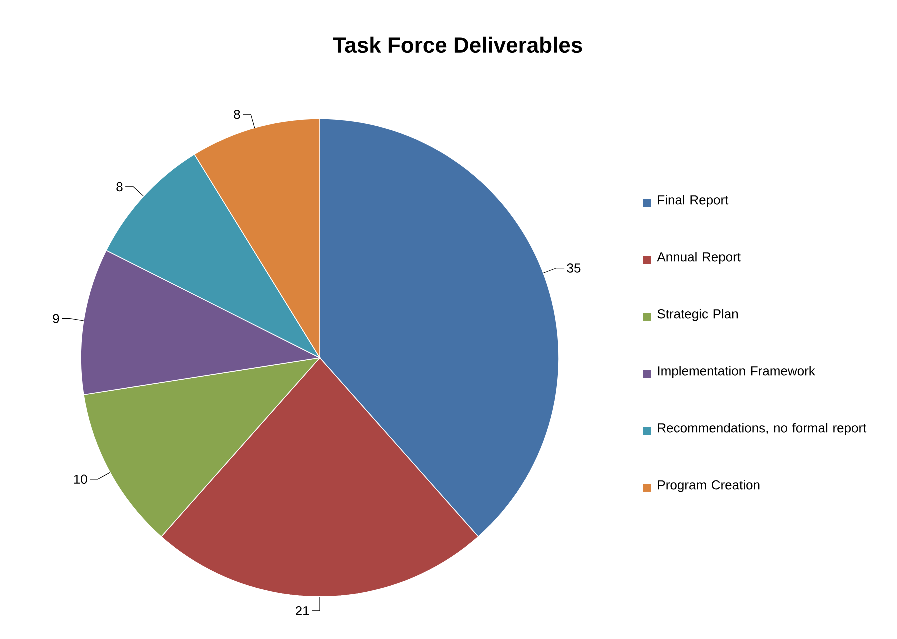 Image resolution: width=897 pixels, height=639 pixels. Describe the element at coordinates (762, 429) in the screenshot. I see `legend-label: Recommendations, no formal report` at that location.